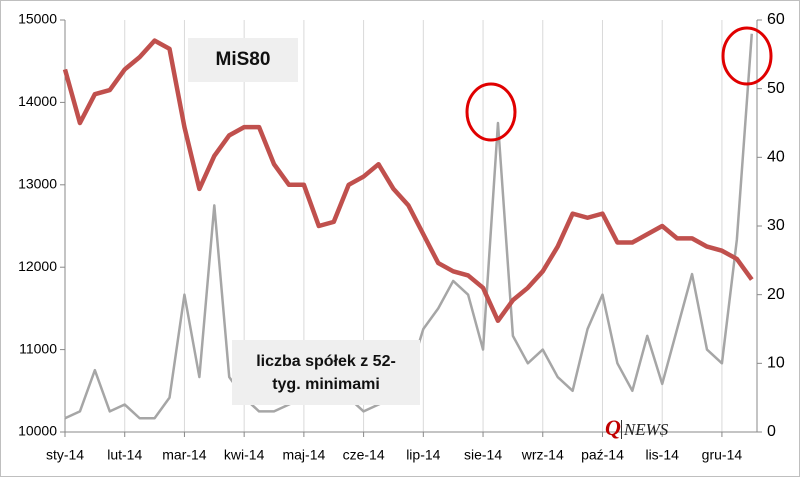  I want to click on x-tick-label: sty-14, so click(65, 455).